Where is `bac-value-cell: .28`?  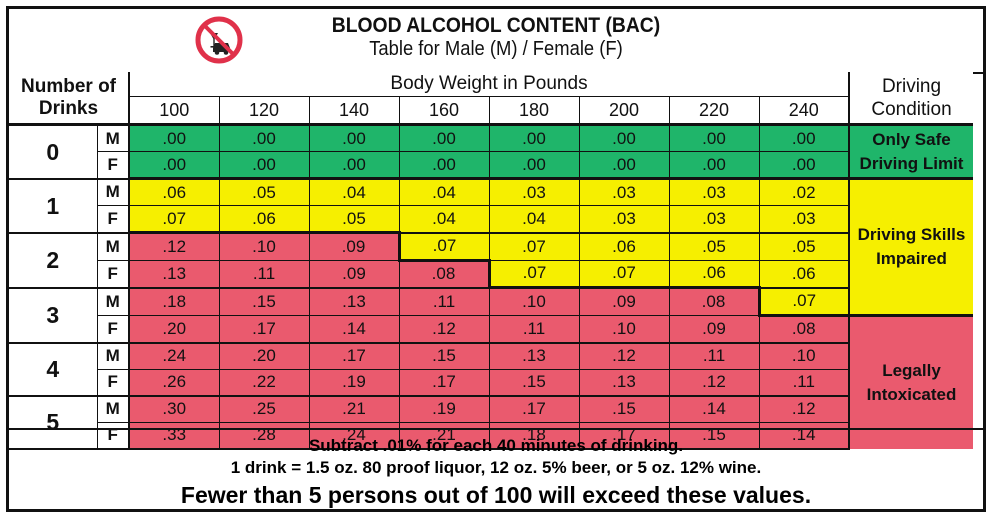
bac-value-cell: .28 is located at coordinates (264, 436).